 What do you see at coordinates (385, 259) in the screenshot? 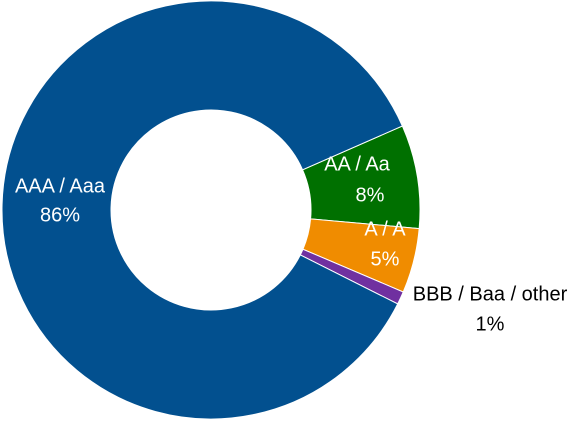
I see `slice-value-label: 5%` at bounding box center [385, 259].